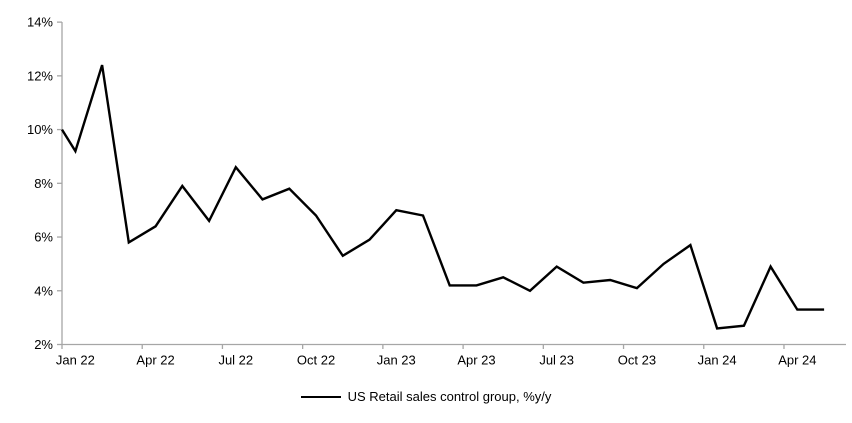 This screenshot has width=852, height=423. Describe the element at coordinates (449, 396) in the screenshot. I see `legend-label: US Retail sales control group, %y/y` at that location.